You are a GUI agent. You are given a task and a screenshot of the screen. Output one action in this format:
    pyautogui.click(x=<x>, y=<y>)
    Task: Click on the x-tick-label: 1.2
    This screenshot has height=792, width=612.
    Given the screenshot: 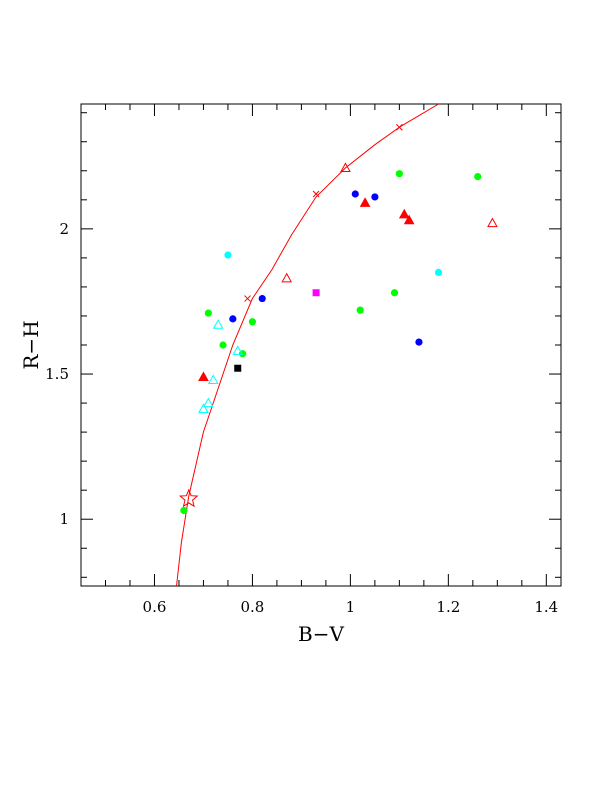 What is the action you would take?
    pyautogui.click(x=448, y=607)
    